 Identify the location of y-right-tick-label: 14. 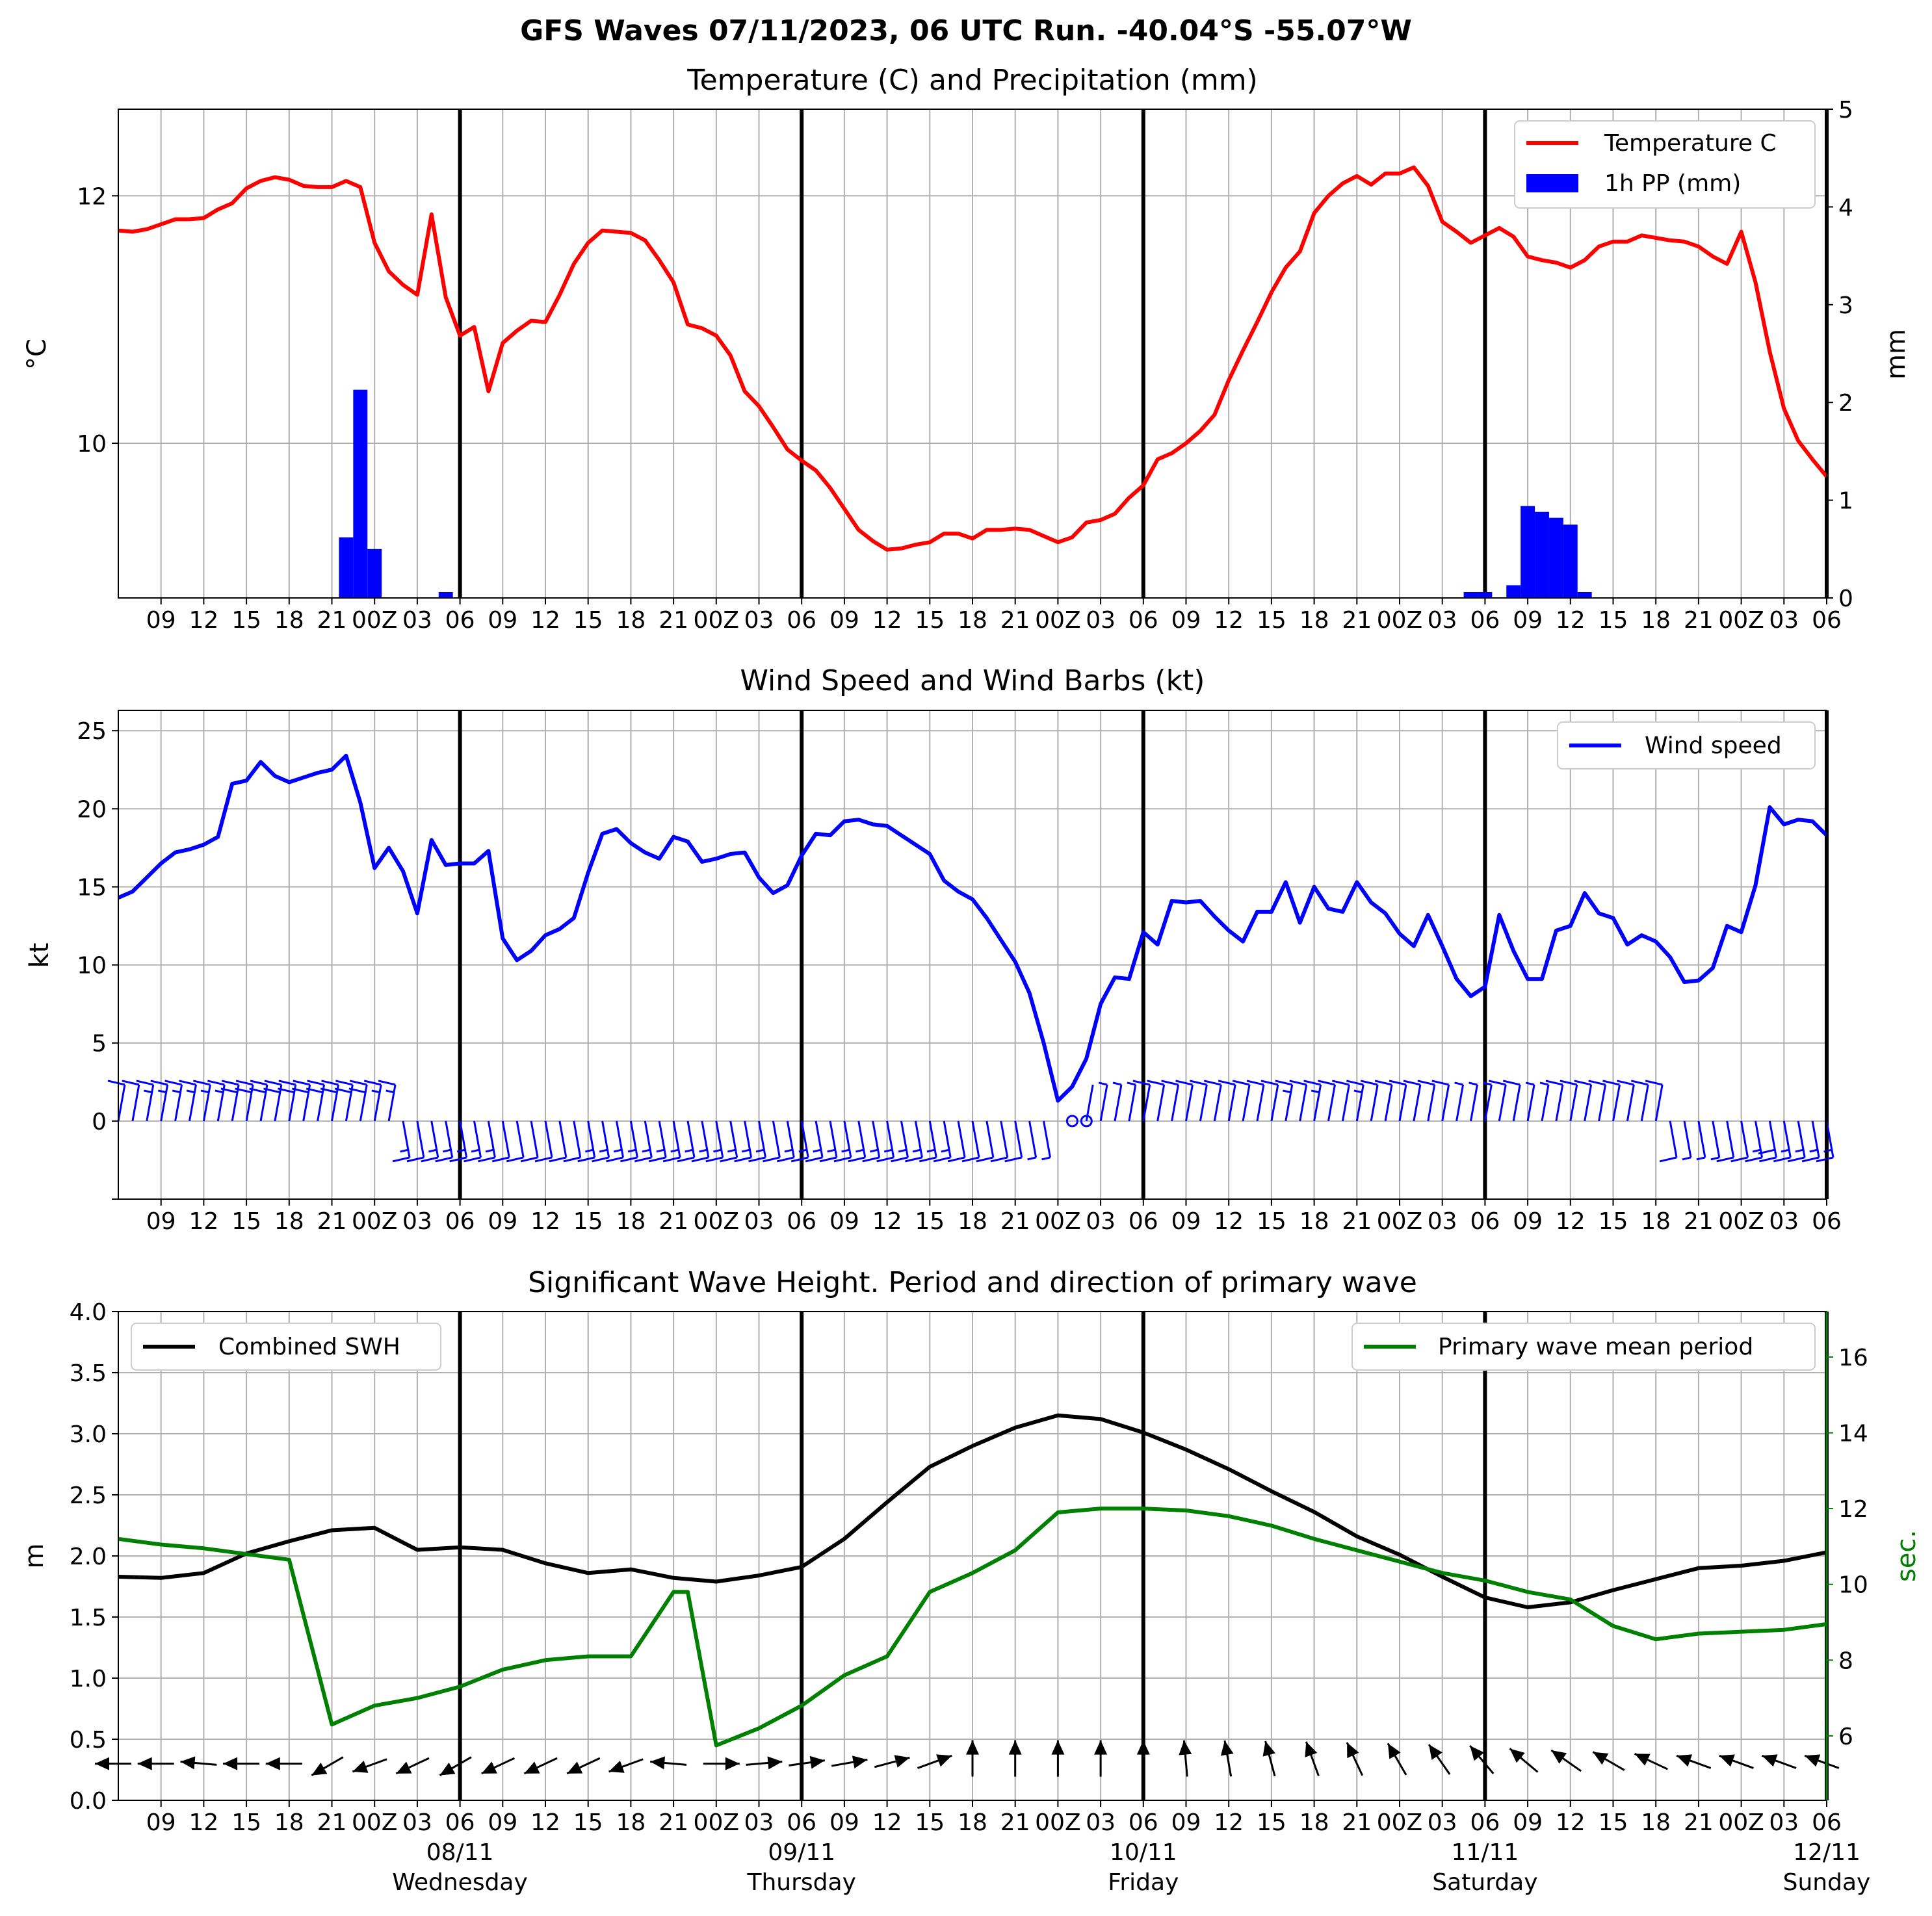
(1853, 1434).